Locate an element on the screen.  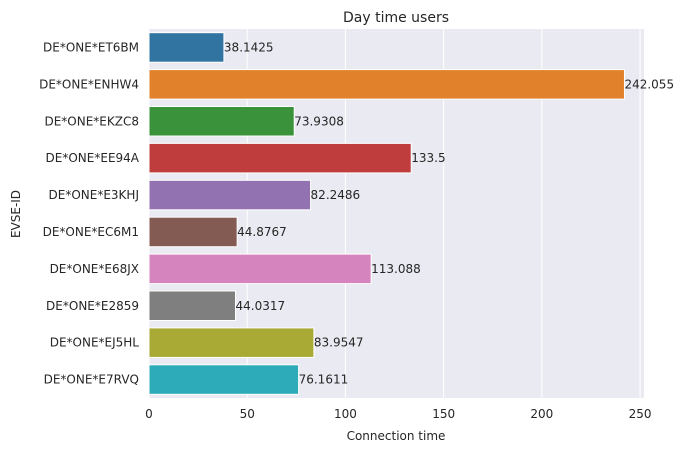
y-tick-label: DE*ONE*EKZC8 is located at coordinates (91, 121).